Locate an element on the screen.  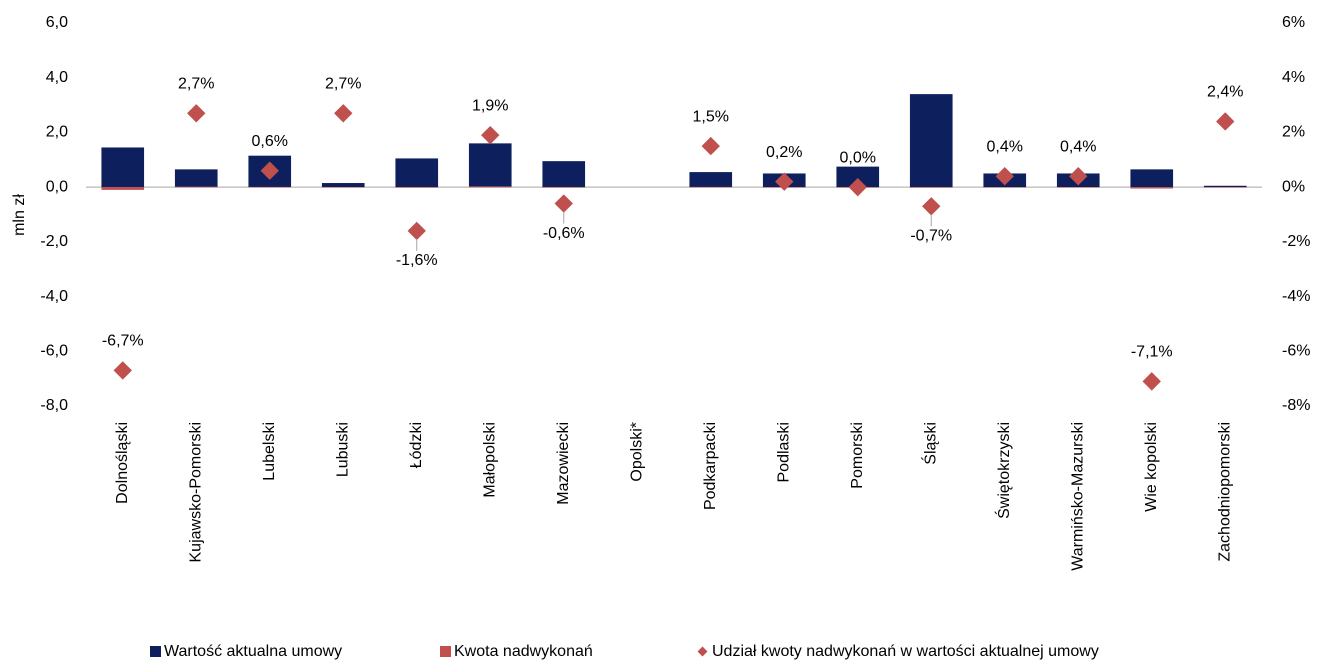
x-tick-label: Małopolski is located at coordinates (489, 460).